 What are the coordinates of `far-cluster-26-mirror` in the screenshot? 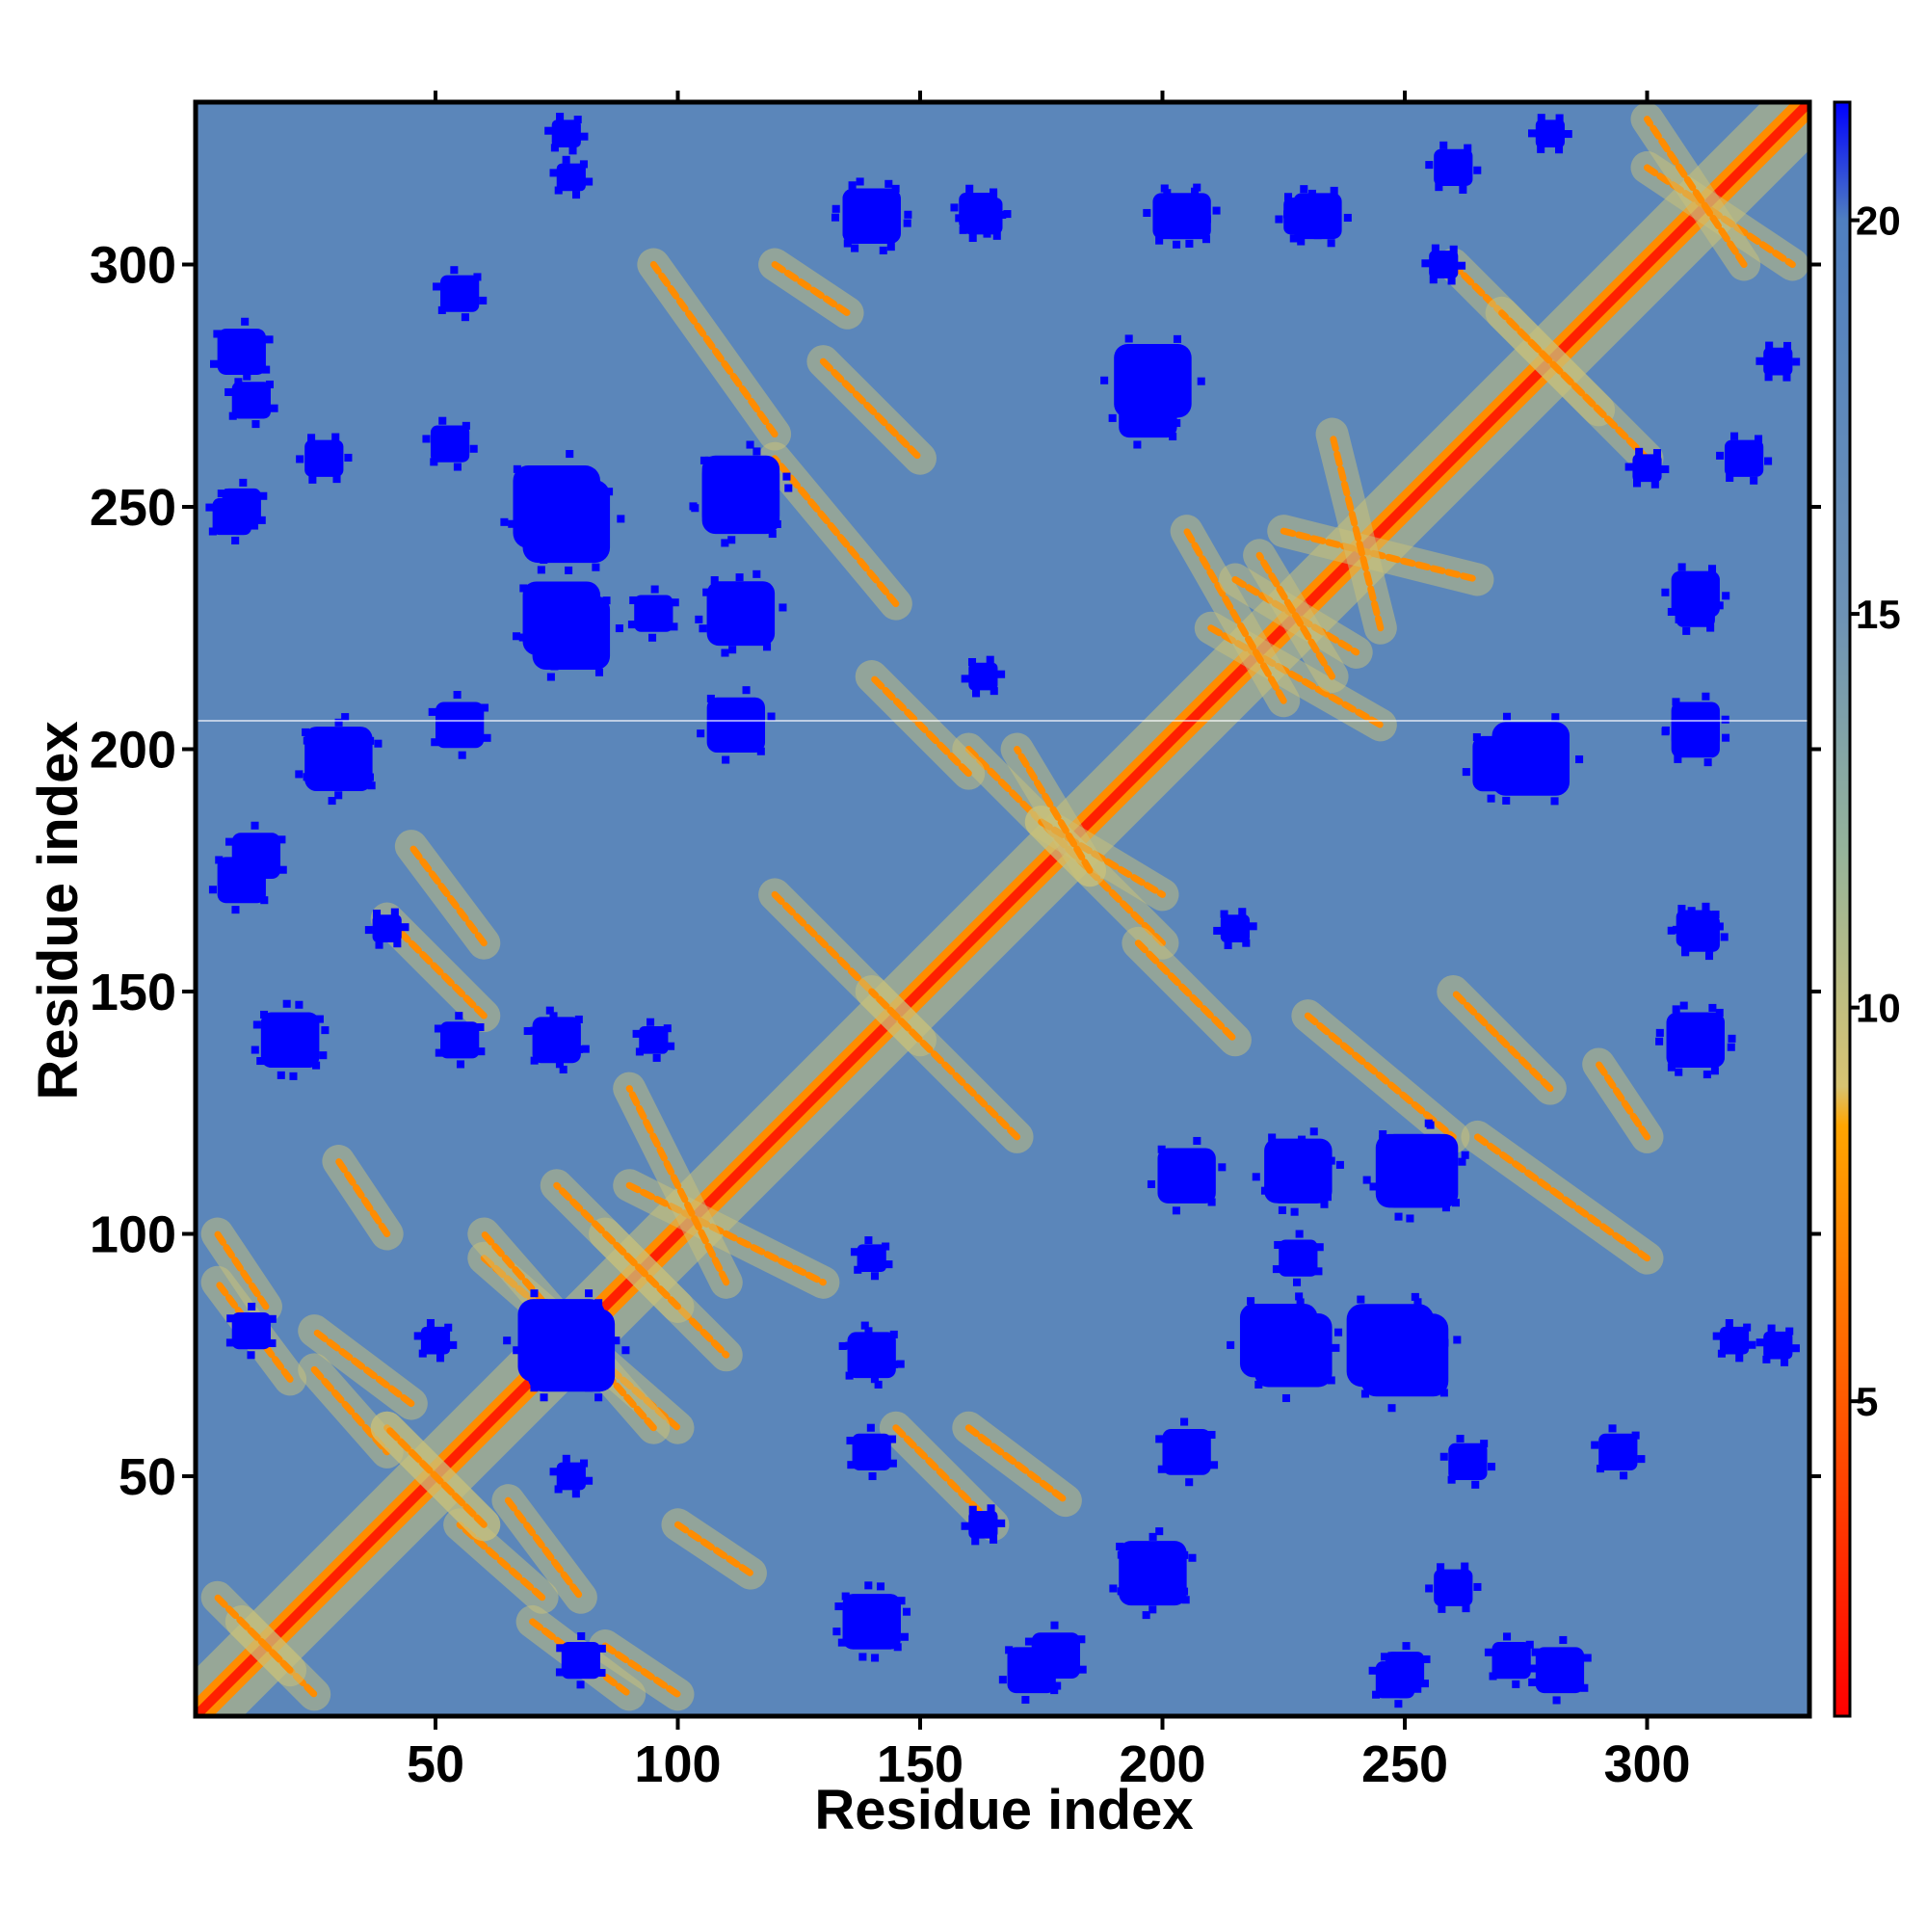 It's located at (1186, 216).